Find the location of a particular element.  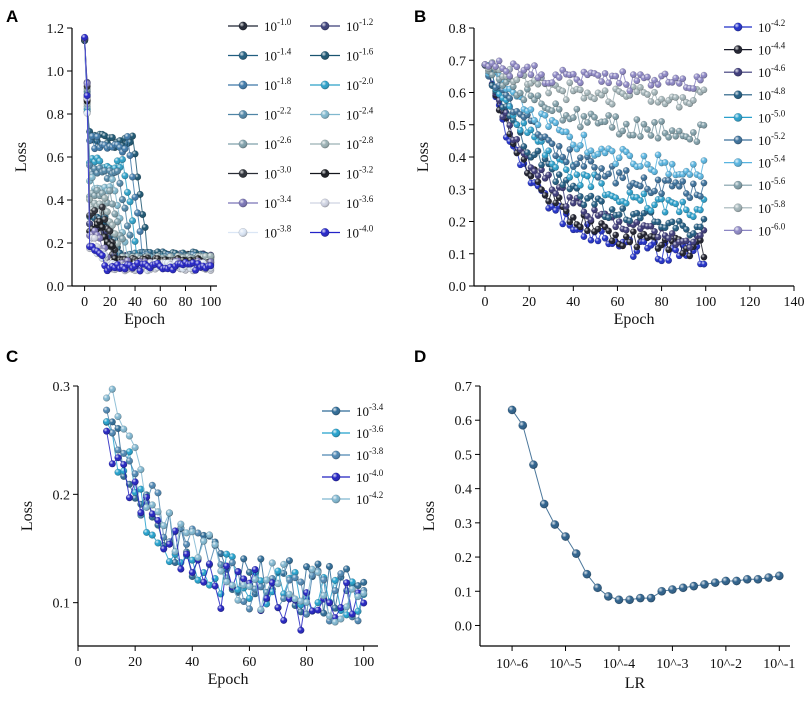

panel-a-legend-label: 10-4.0 is located at coordinates (360, 232).